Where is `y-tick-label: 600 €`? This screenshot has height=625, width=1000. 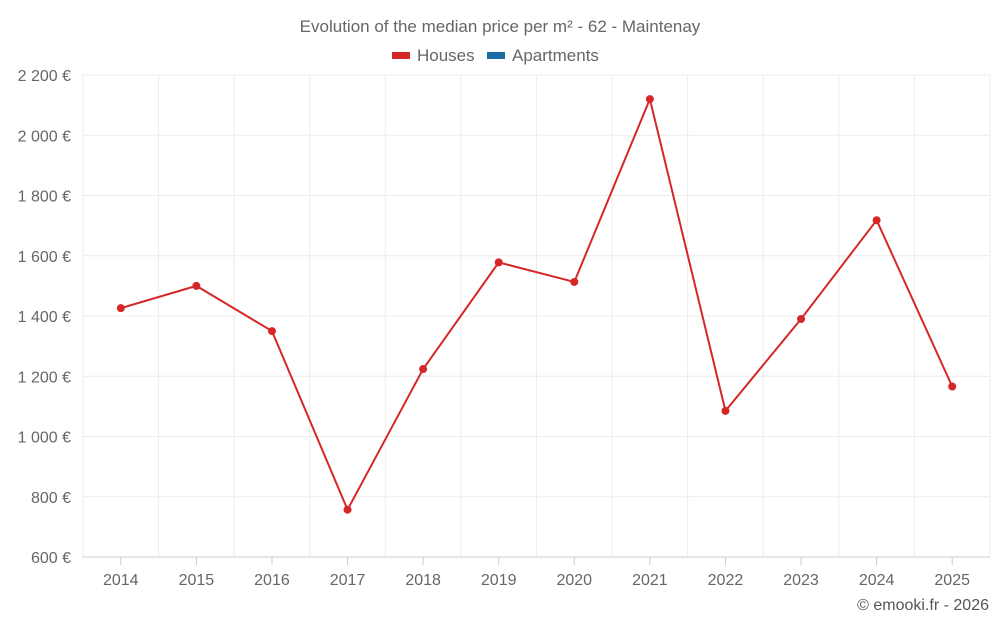 y-tick-label: 600 € is located at coordinates (51, 558).